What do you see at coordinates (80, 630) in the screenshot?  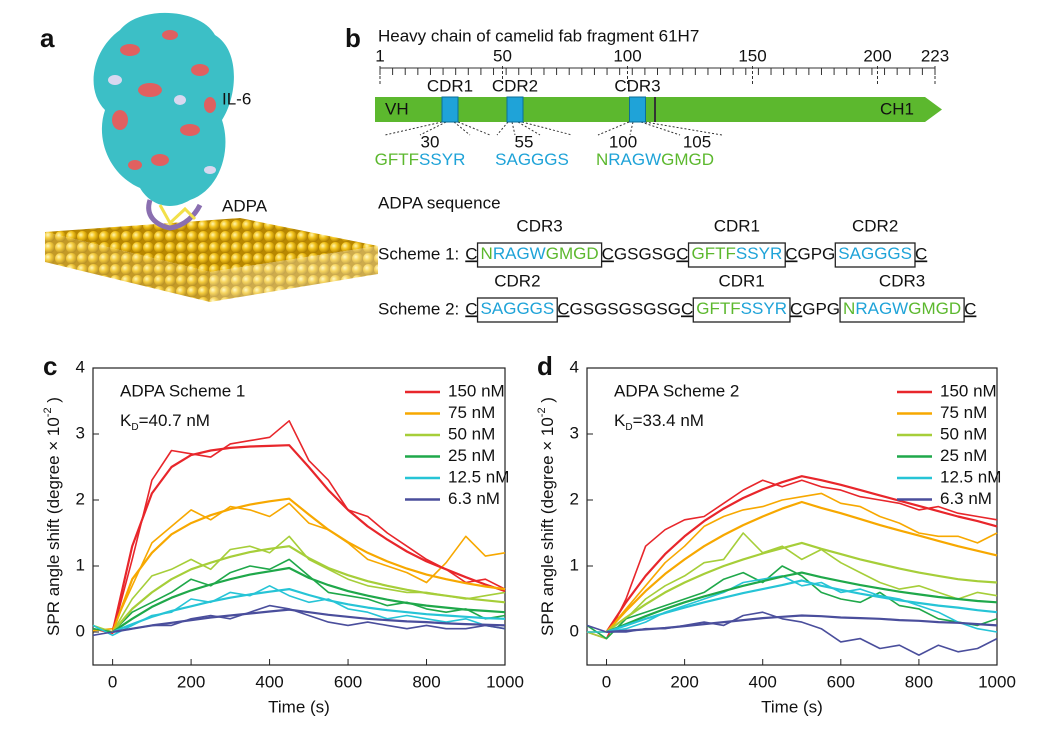 I see `y-tick-label: 0` at bounding box center [80, 630].